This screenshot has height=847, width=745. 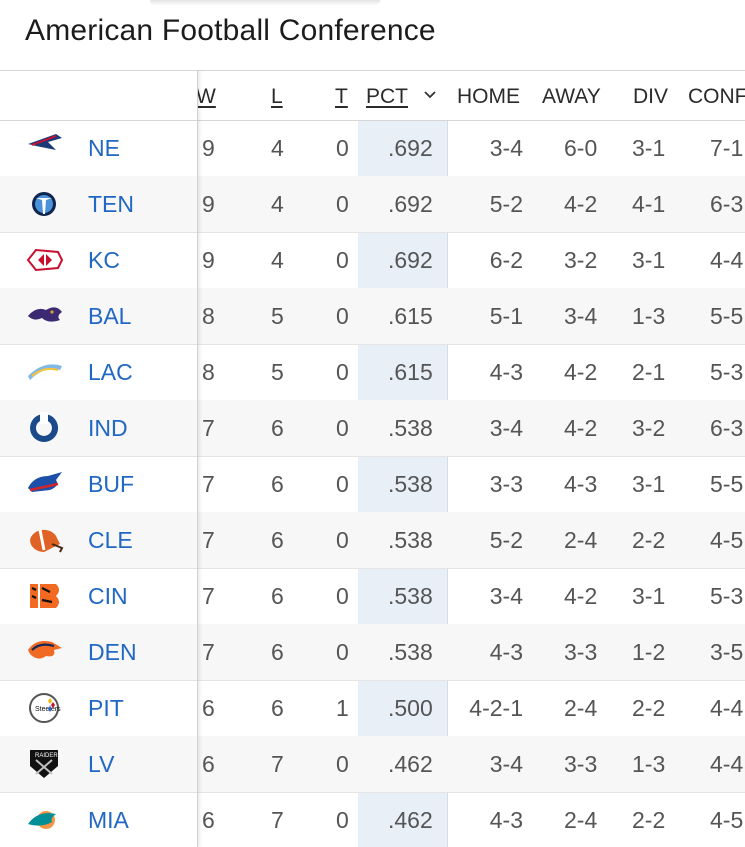 I want to click on team-row: BAL, so click(x=98, y=316).